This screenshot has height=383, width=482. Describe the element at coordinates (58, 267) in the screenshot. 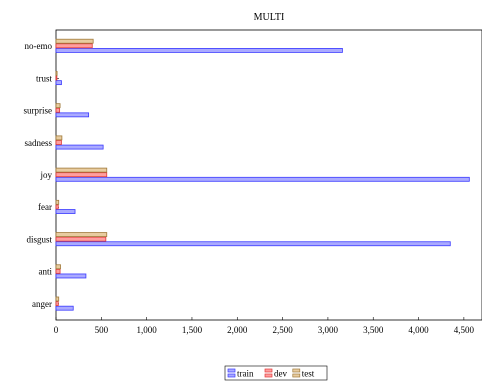

I see `bar-test-anti` at that location.